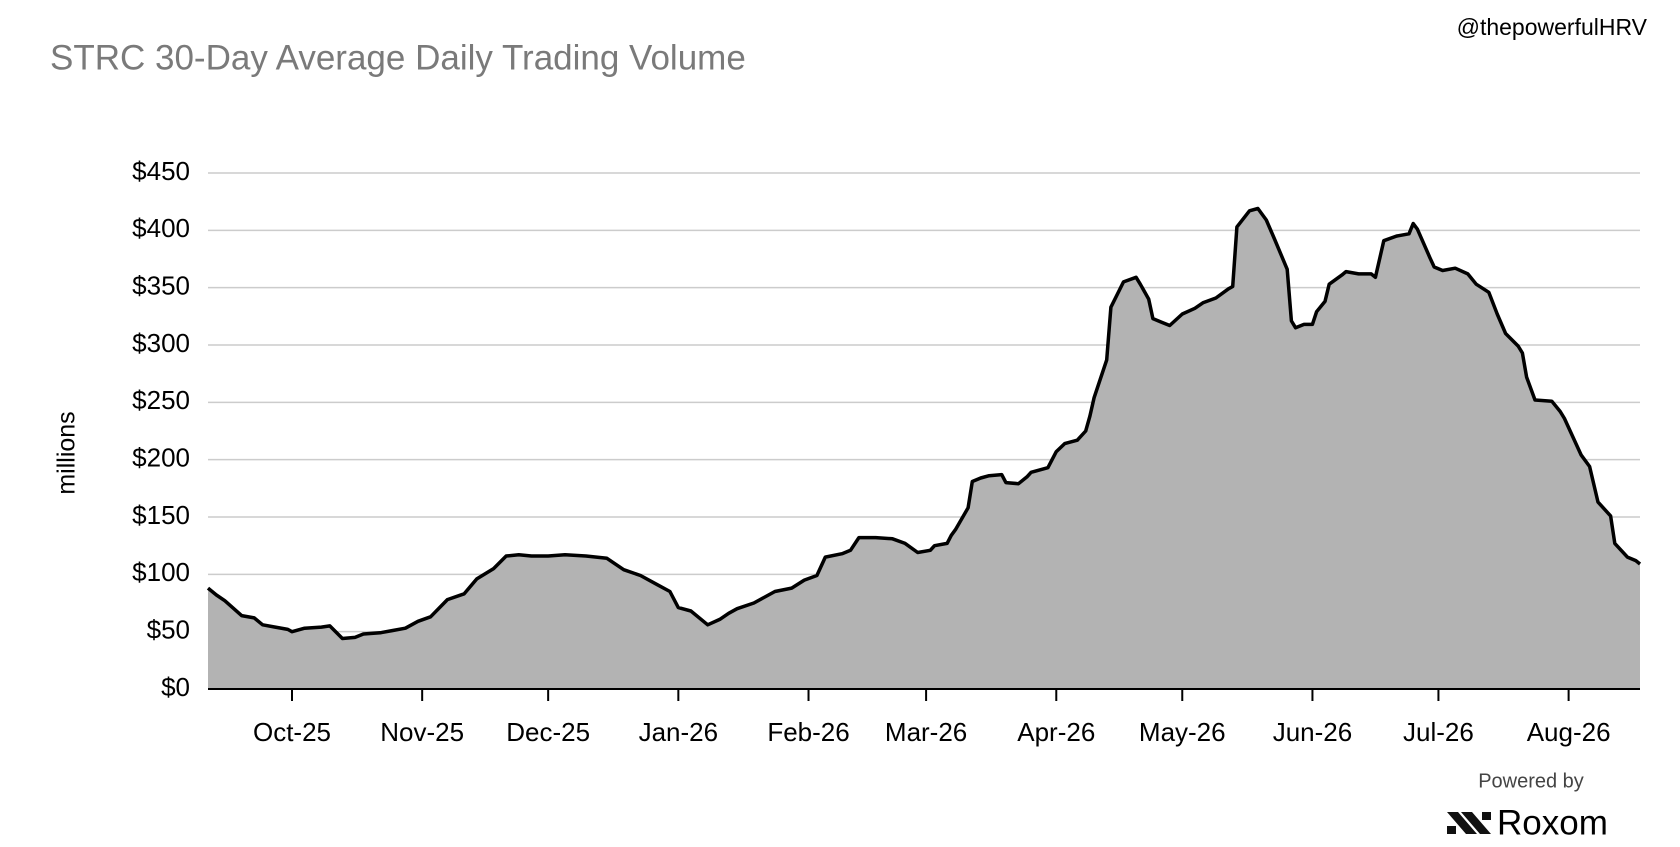 The width and height of the screenshot is (1680, 847). Describe the element at coordinates (926, 732) in the screenshot. I see `x-tick-label: Mar-26` at that location.